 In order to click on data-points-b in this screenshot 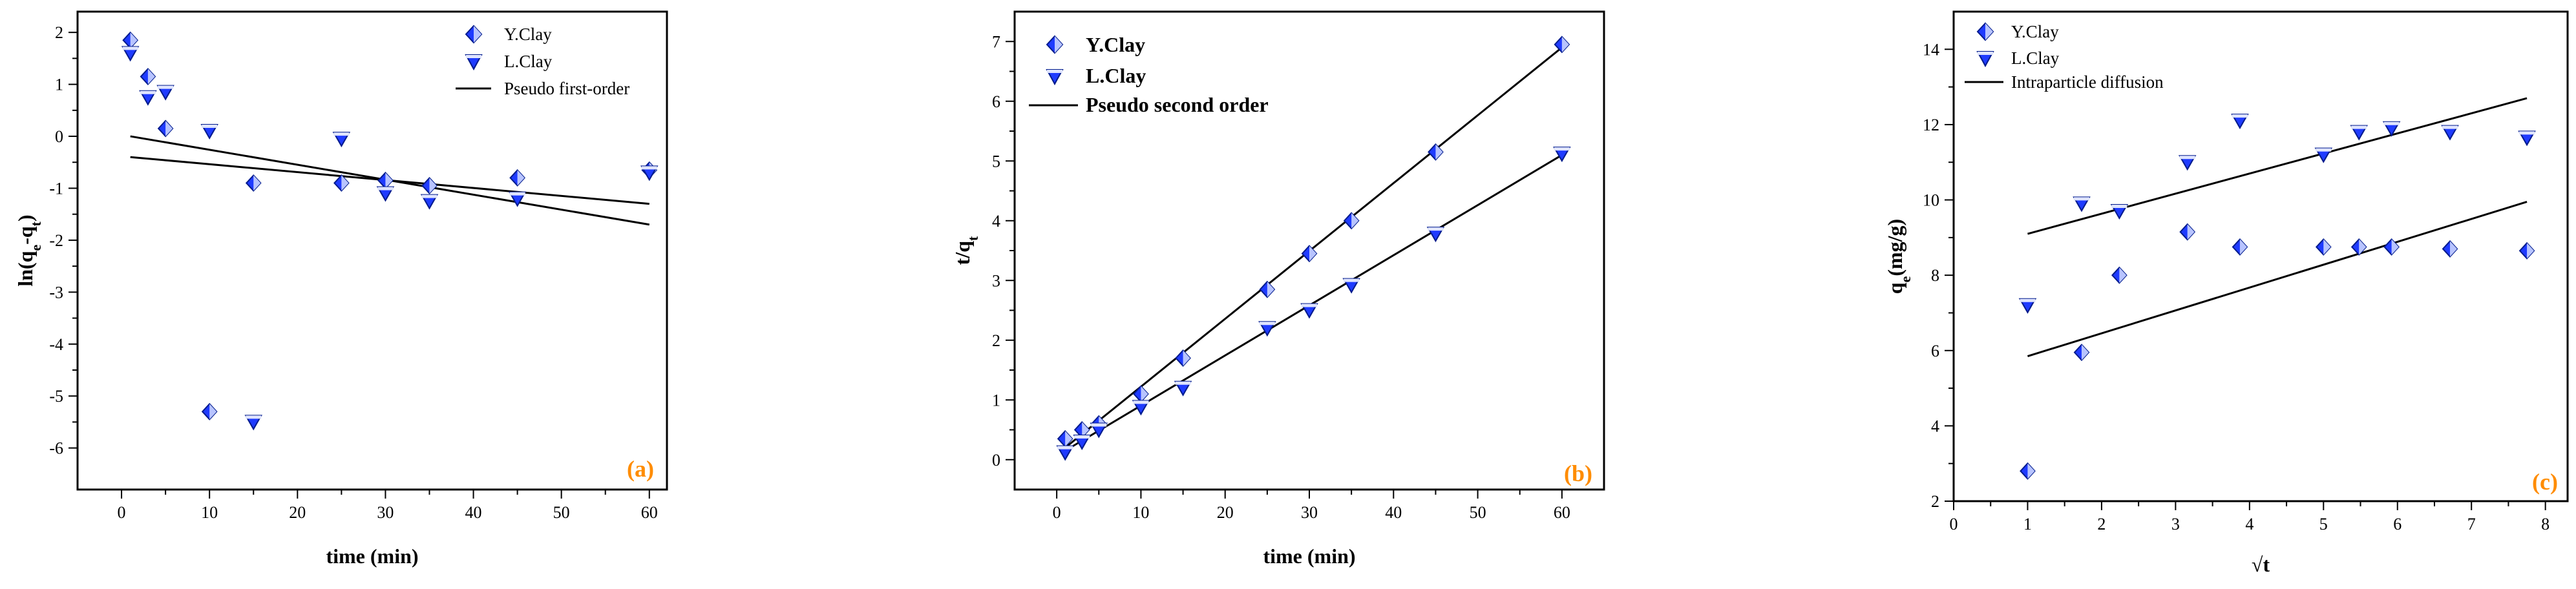, I will do `click(1313, 248)`.